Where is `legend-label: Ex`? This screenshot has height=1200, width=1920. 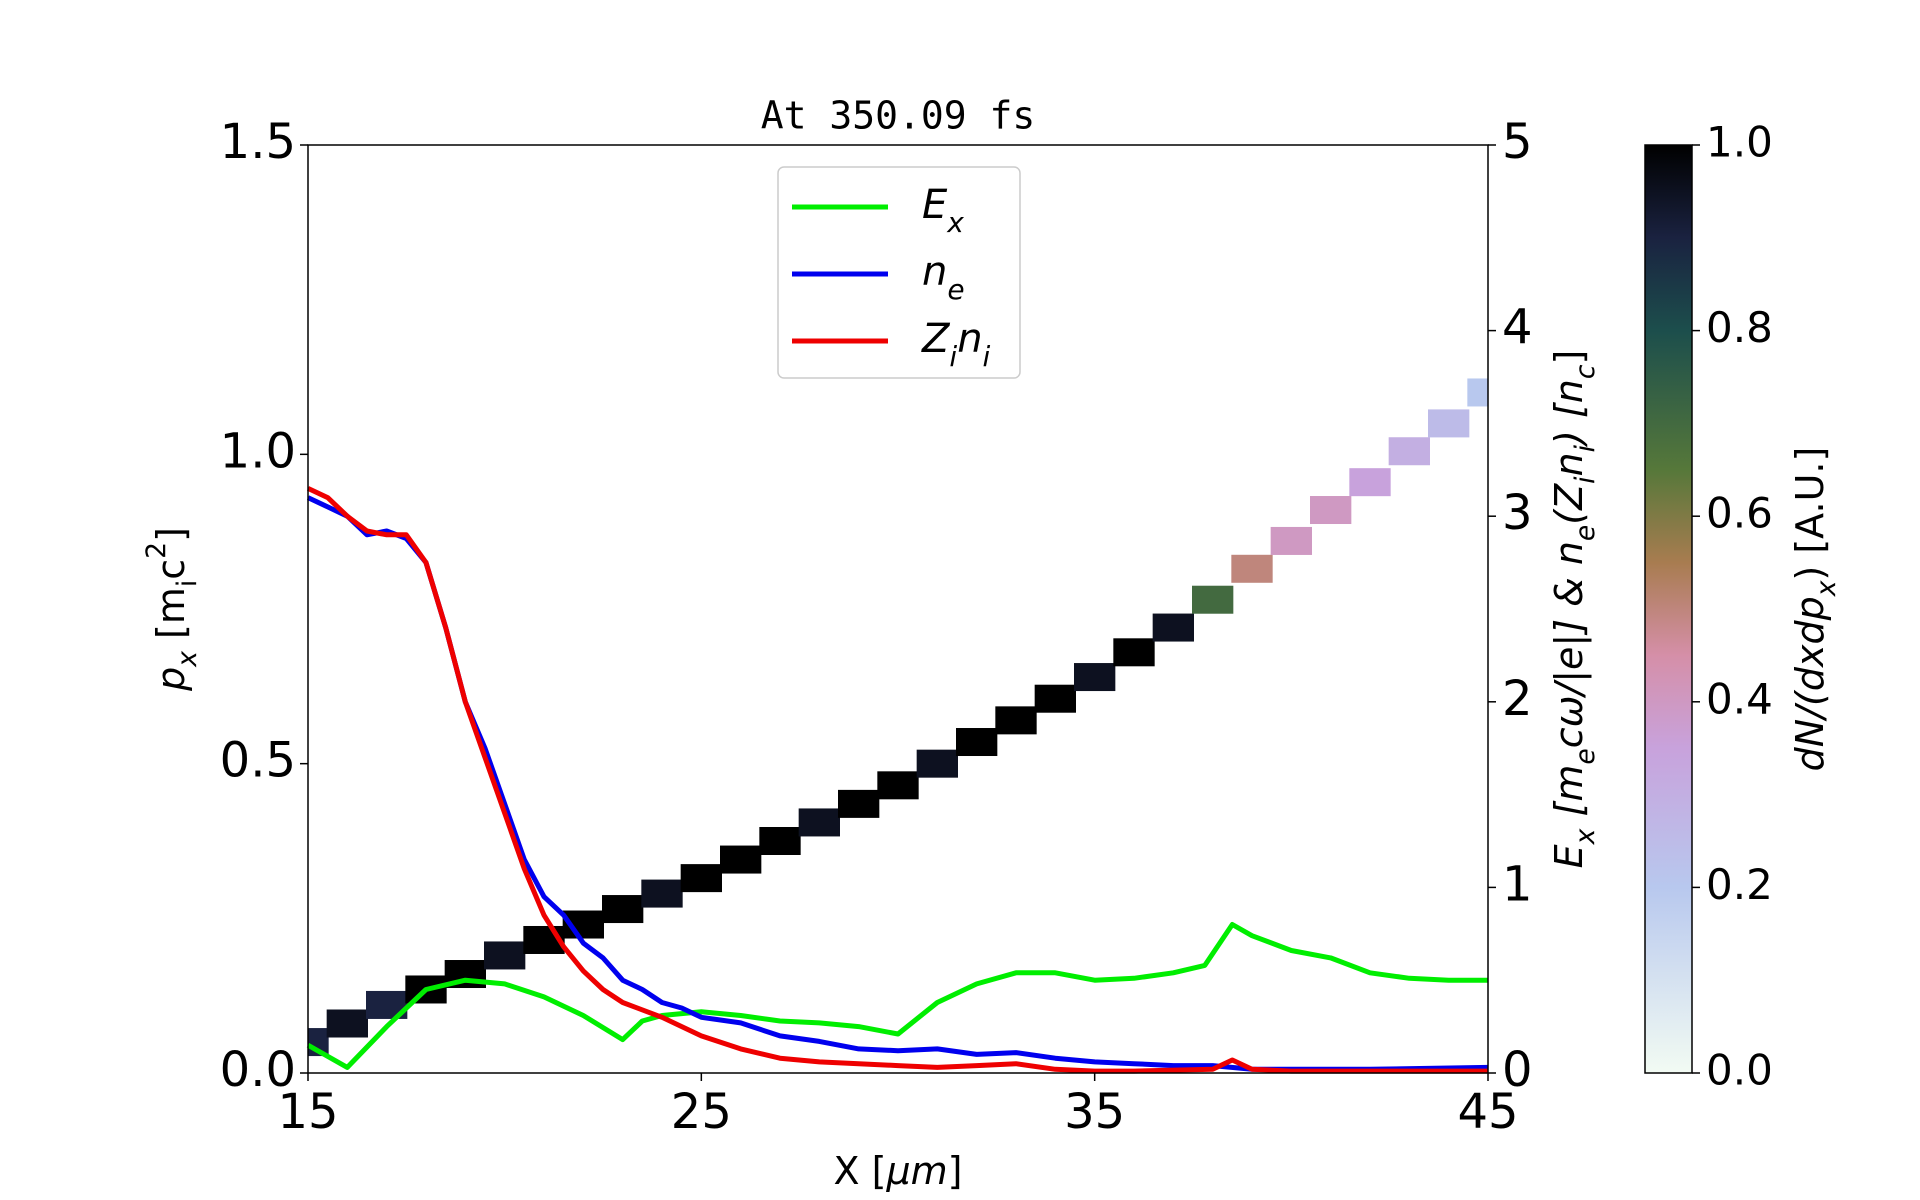
legend-label: Ex is located at coordinates (943, 210).